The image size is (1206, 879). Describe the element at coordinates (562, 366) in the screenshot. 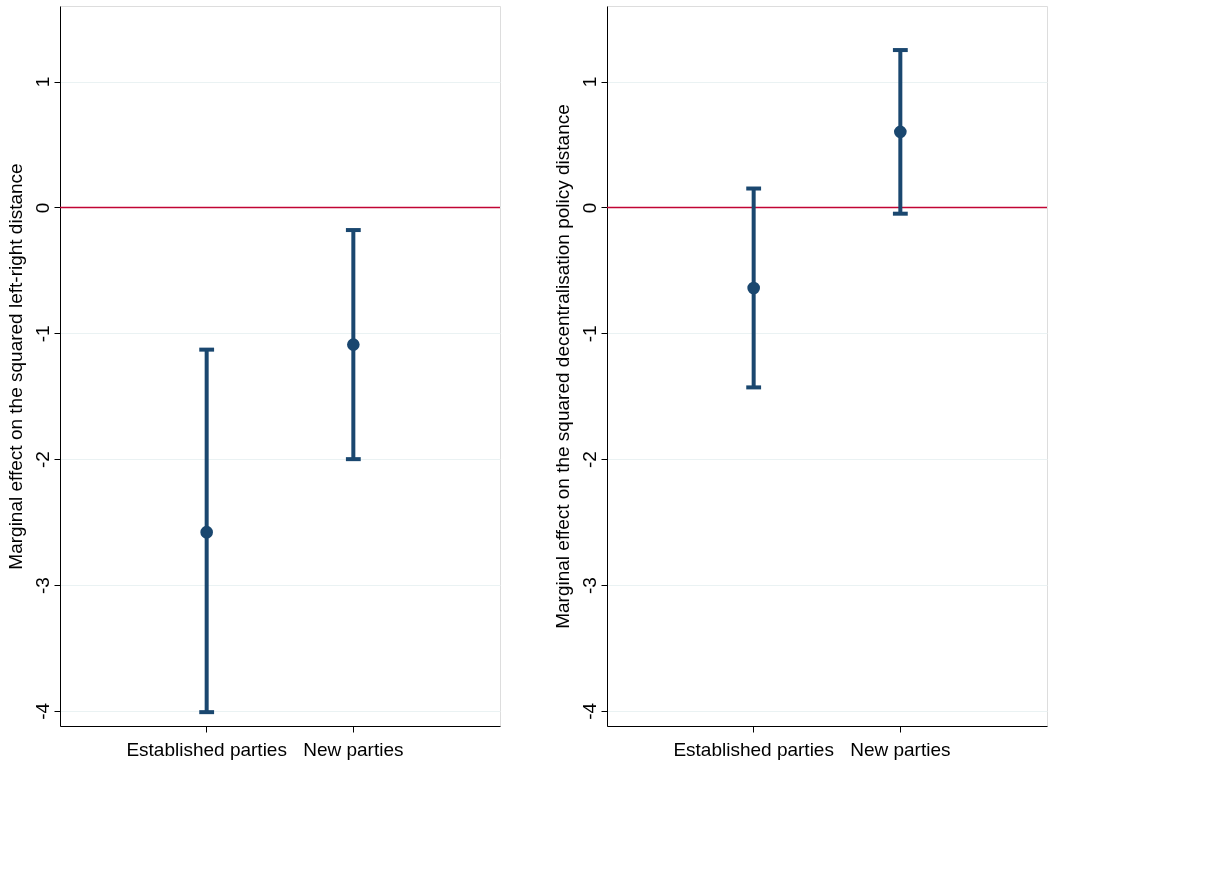

I see `y-axis-title: Marginal effect on the squared decentralisation policy distance` at that location.